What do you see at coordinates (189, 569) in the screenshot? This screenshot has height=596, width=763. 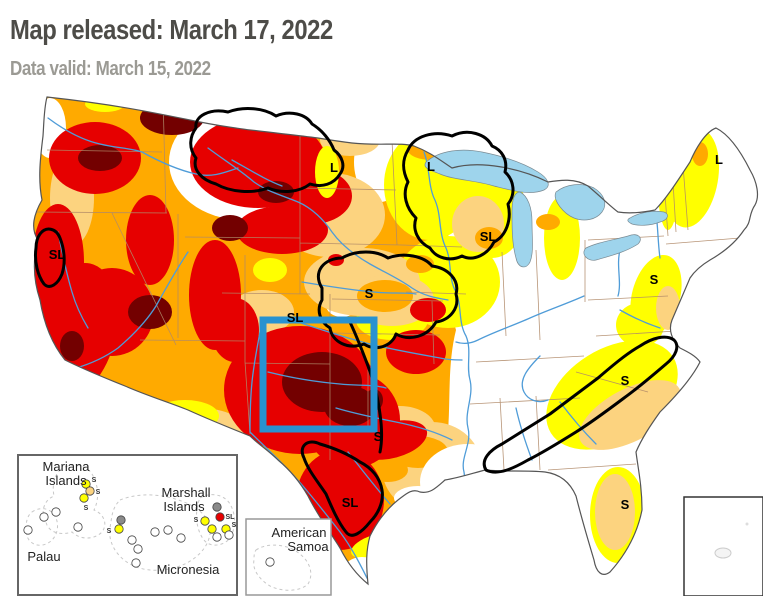 I see `inset-label: Micronesia` at bounding box center [189, 569].